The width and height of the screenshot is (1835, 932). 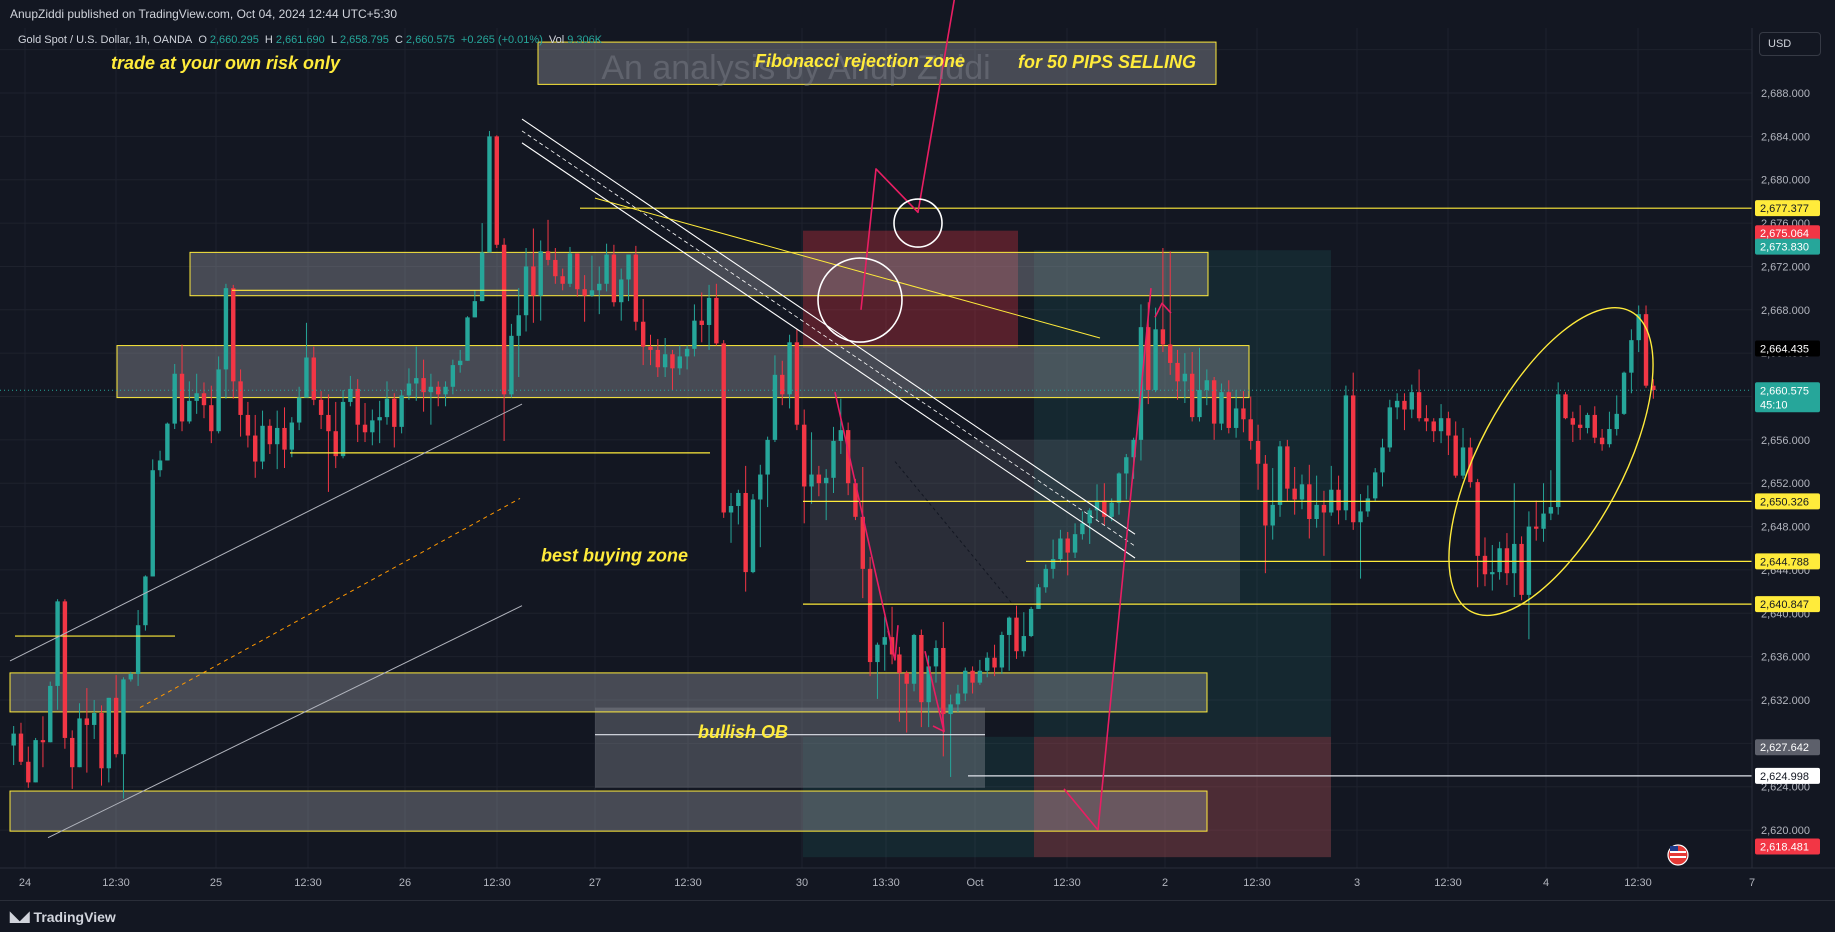 I want to click on us-flag-icon, so click(x=1678, y=855).